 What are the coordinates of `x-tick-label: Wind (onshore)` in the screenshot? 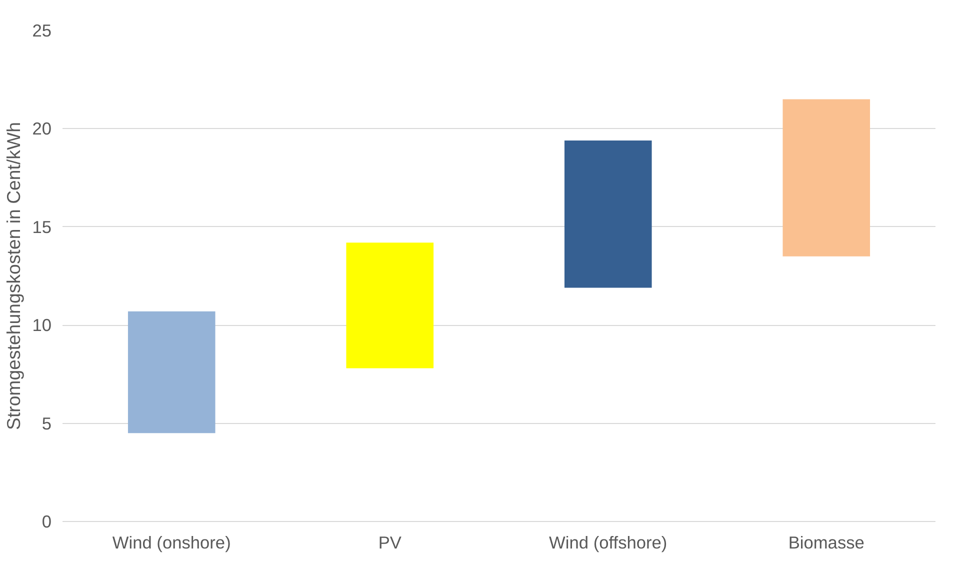 It's located at (171, 542).